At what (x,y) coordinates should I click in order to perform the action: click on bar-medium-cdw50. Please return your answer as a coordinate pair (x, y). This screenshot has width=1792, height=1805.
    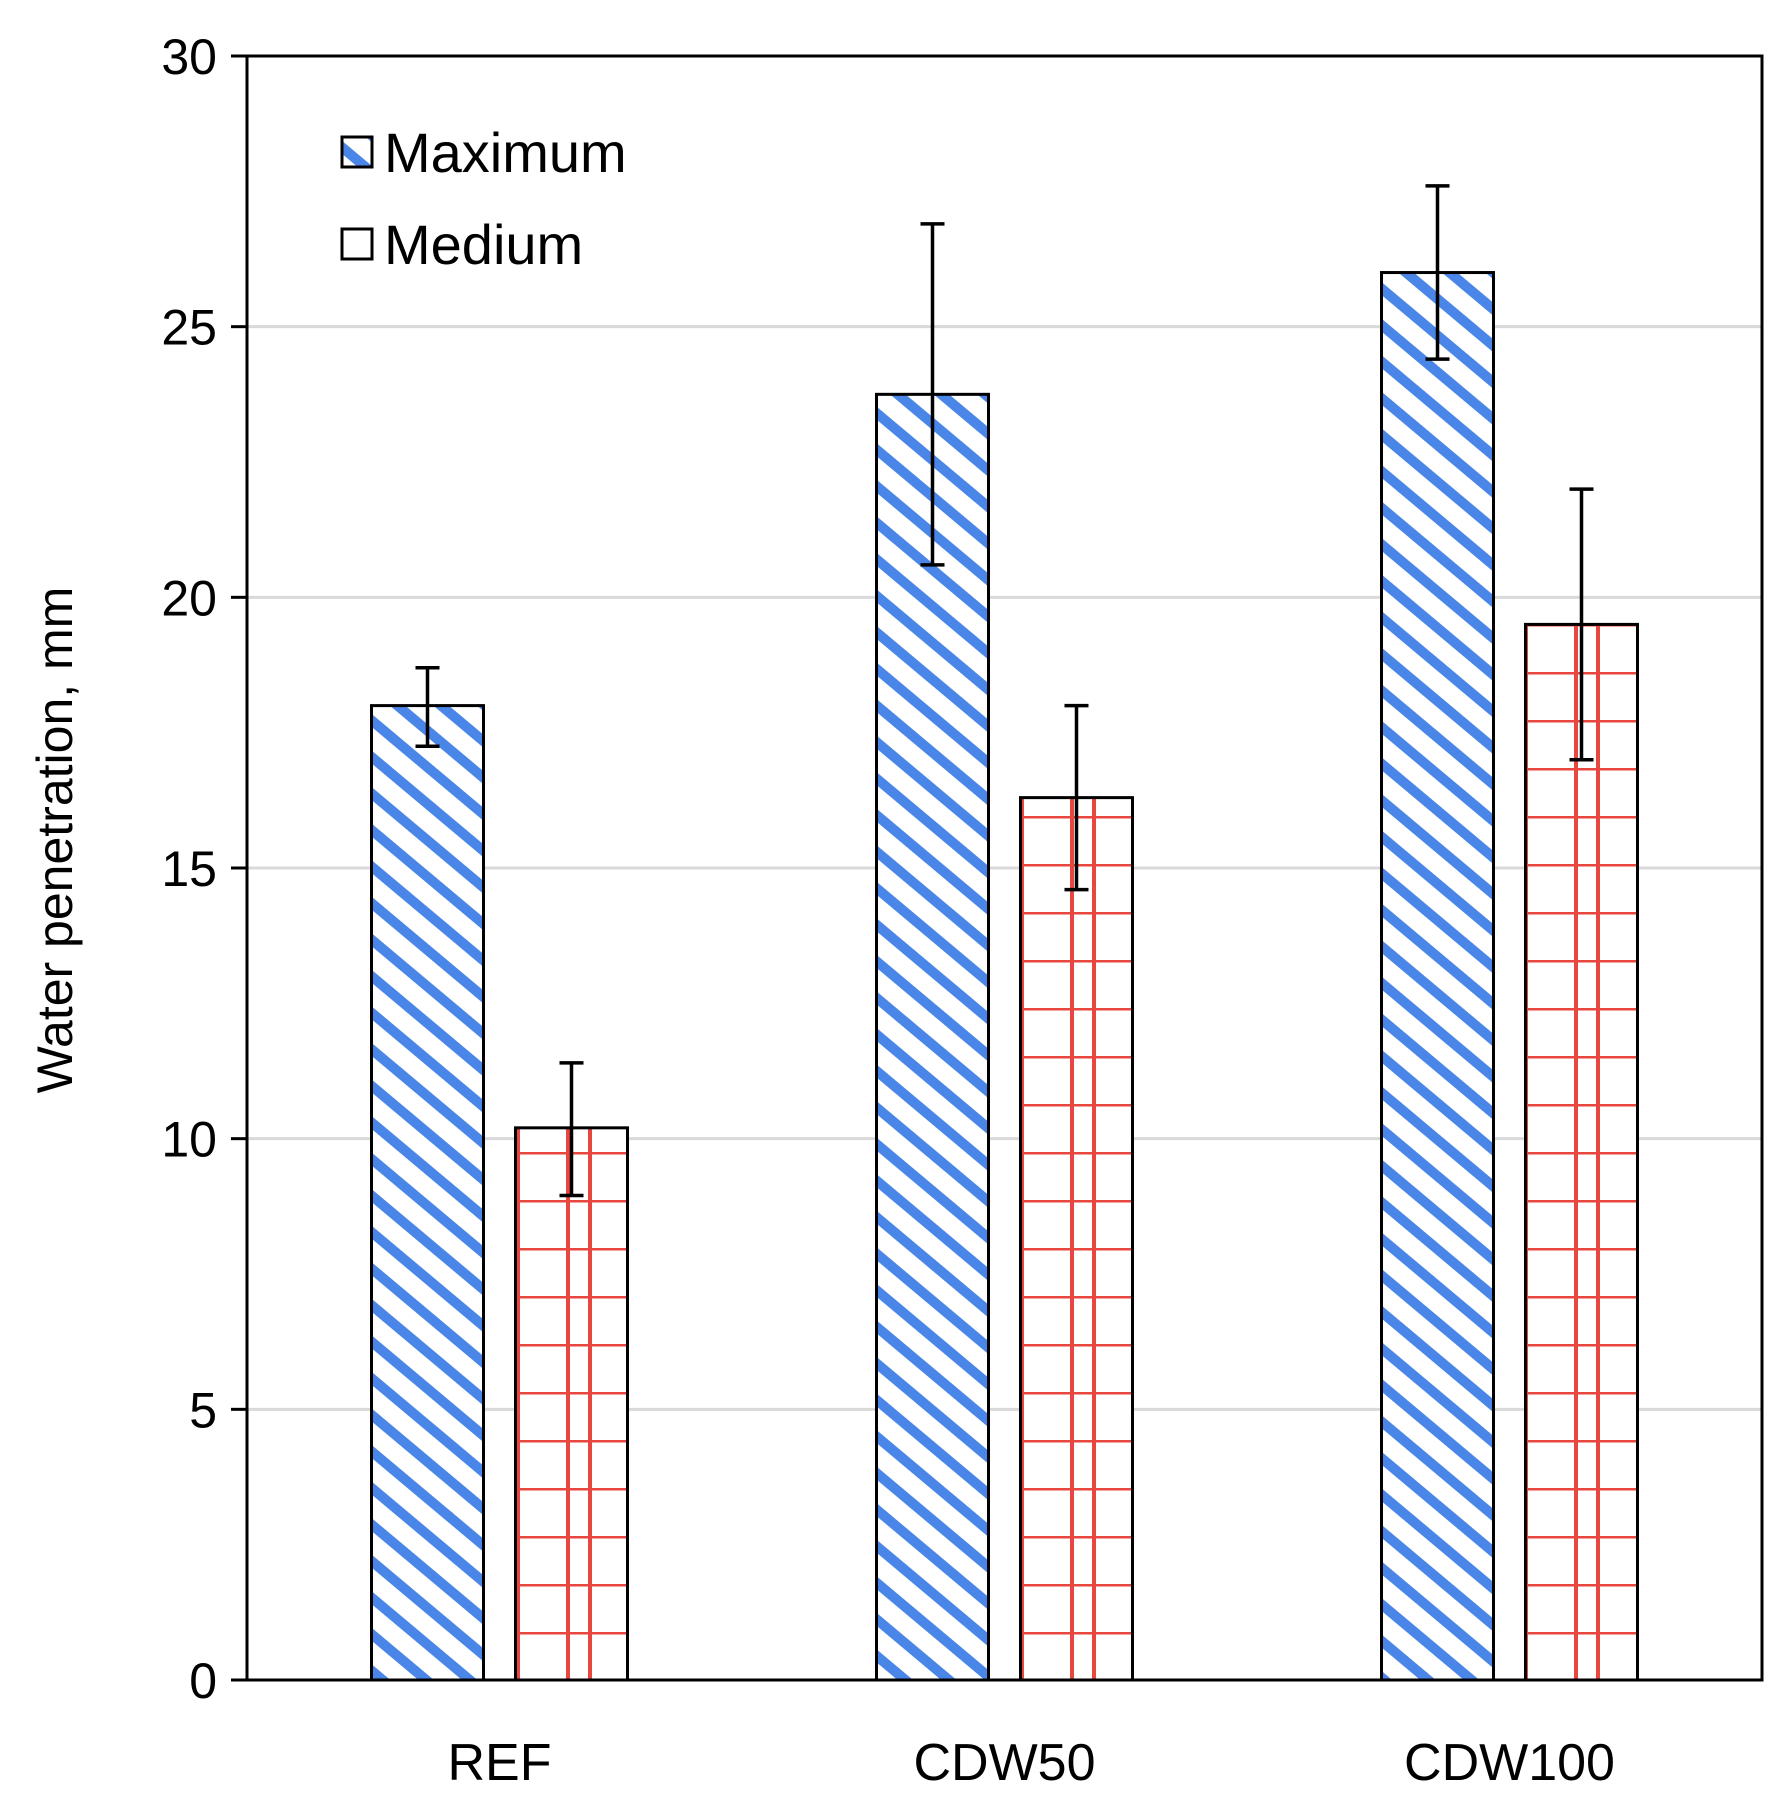
    Looking at the image, I should click on (1076, 1238).